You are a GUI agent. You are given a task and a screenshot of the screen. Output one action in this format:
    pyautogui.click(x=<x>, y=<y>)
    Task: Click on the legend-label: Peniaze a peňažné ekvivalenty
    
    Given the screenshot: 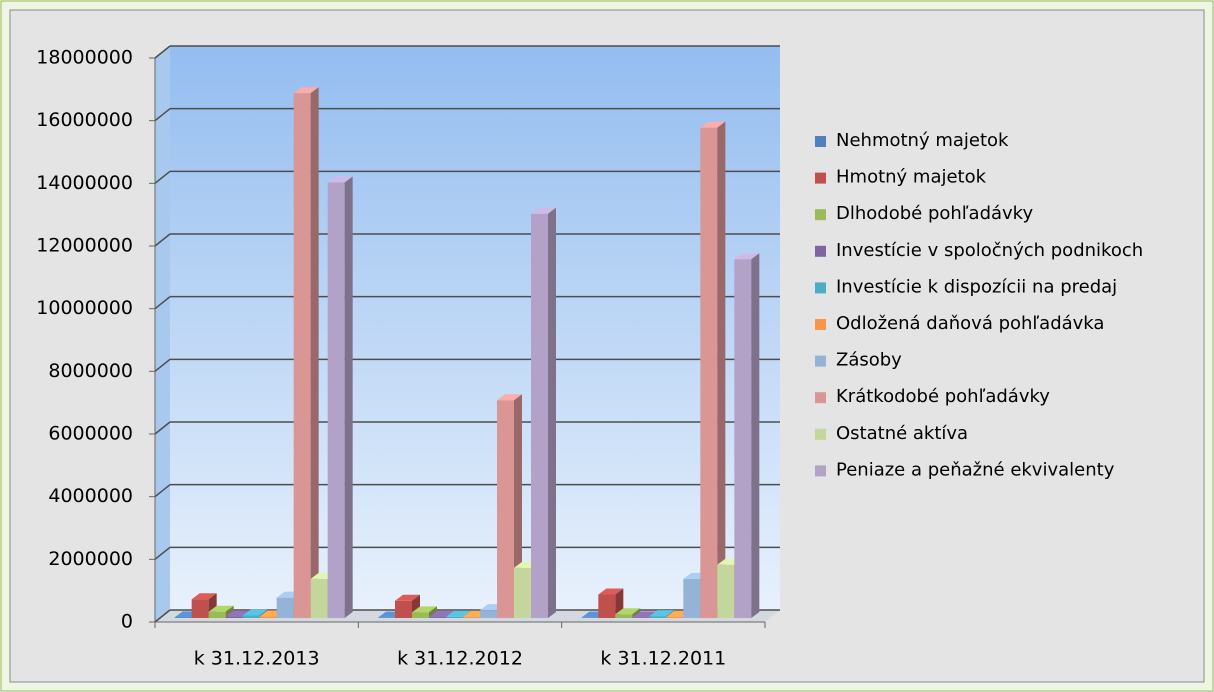 What is the action you would take?
    pyautogui.click(x=975, y=469)
    